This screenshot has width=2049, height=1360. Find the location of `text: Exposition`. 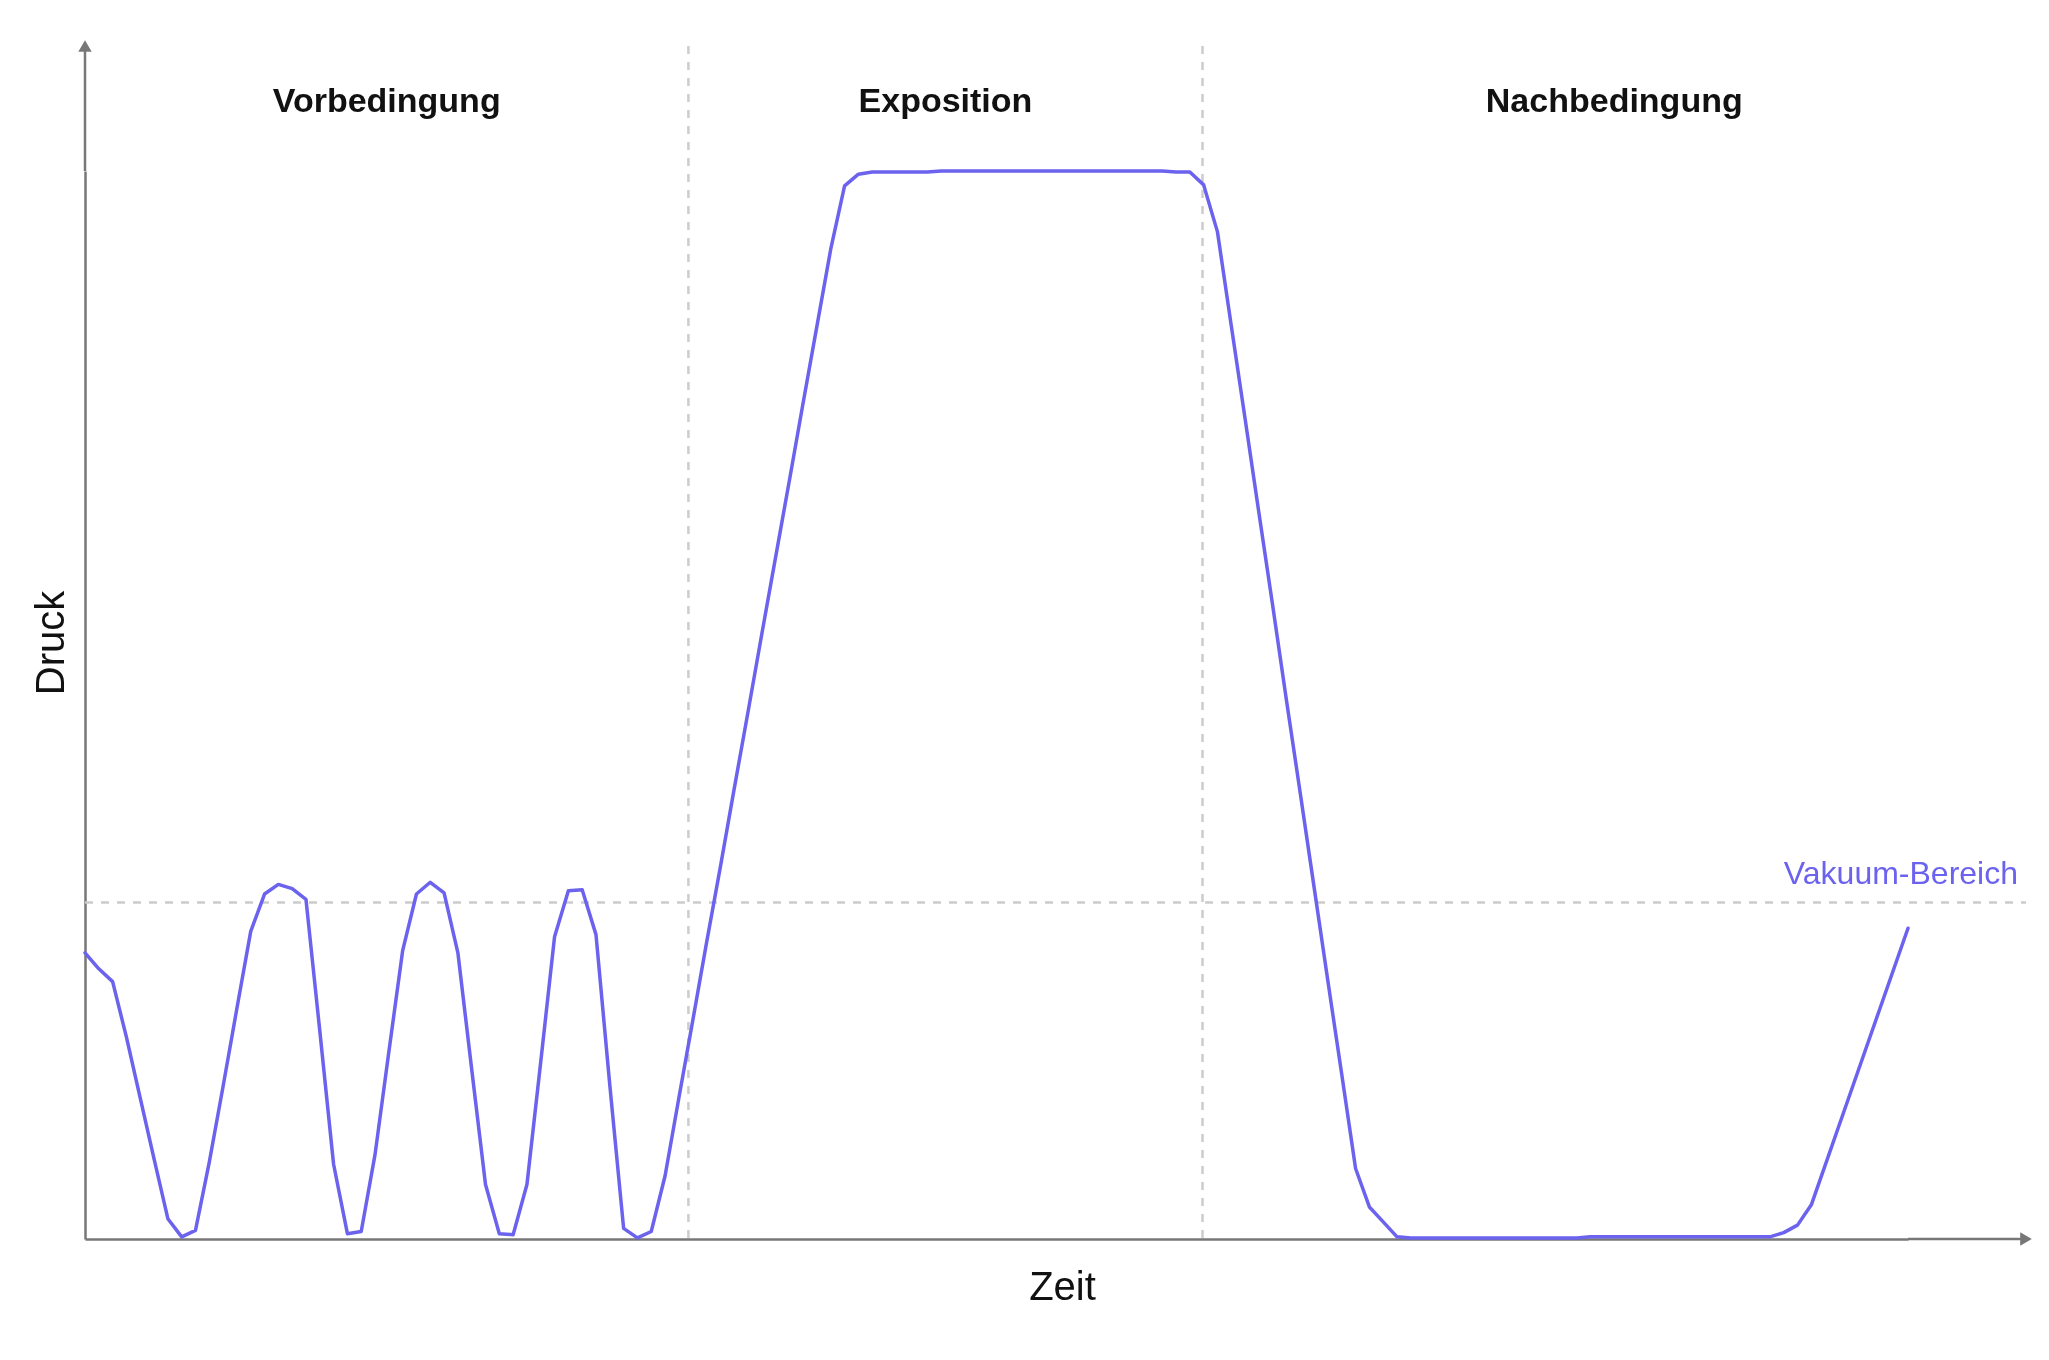

text: Exposition is located at coordinates (945, 100).